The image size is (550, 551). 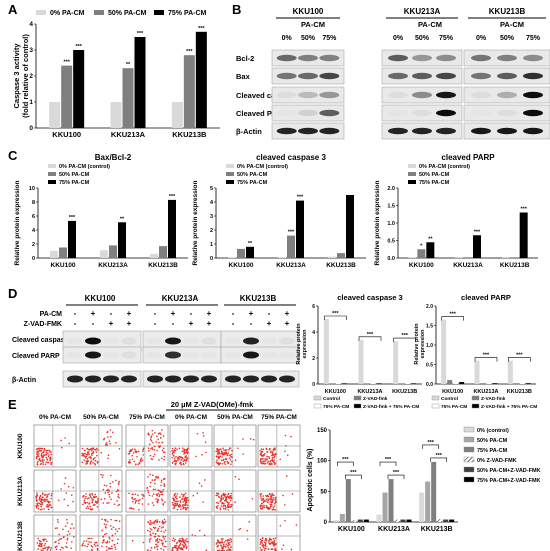 What do you see at coordinates (173, 323) in the screenshot?
I see `z-vad-sign: -` at bounding box center [173, 323].